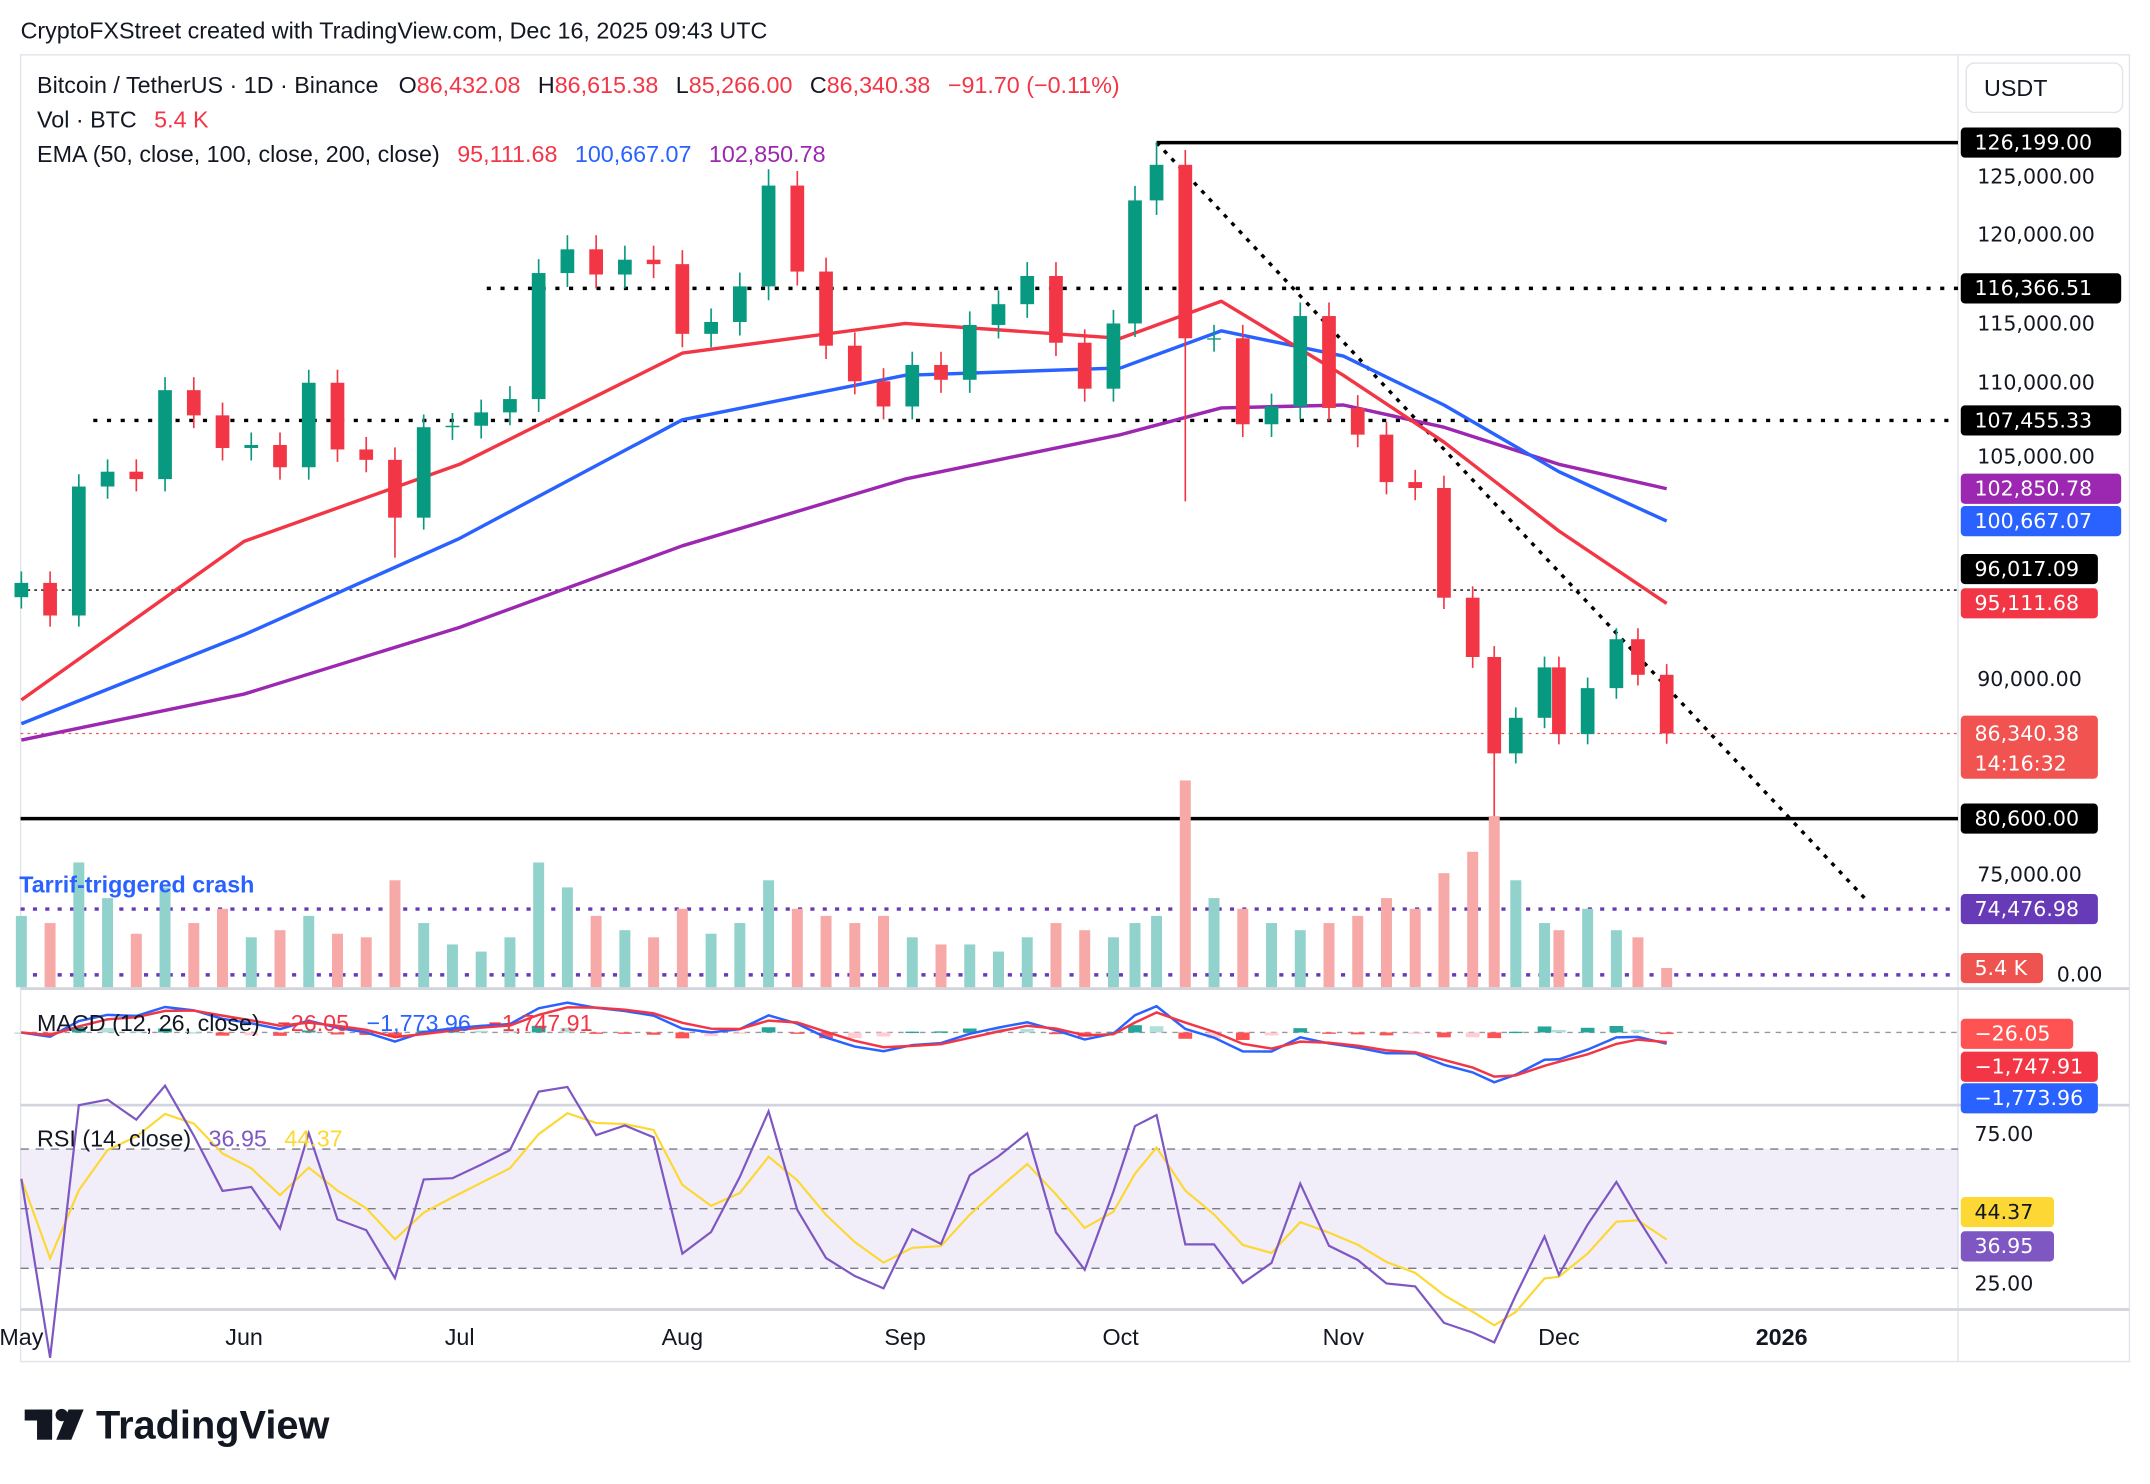 The width and height of the screenshot is (2150, 1484). Describe the element at coordinates (177, 1425) in the screenshot. I see `tradingview-logo: TradingView` at that location.